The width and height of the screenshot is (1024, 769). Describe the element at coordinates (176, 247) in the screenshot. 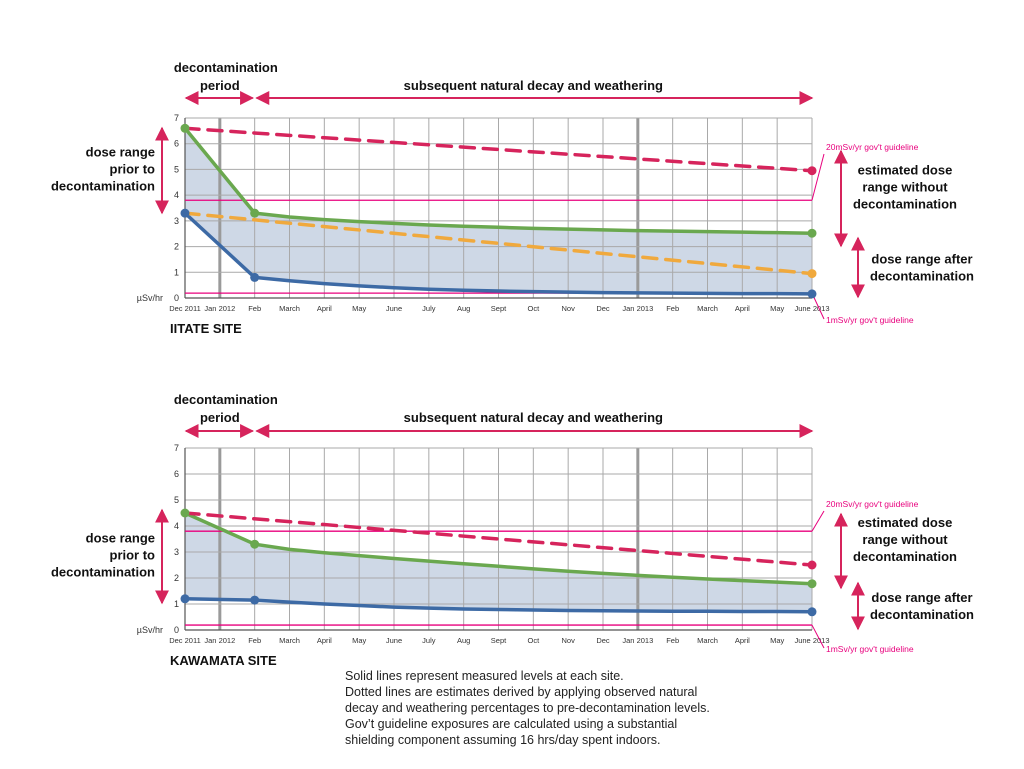

I see `y-tick-label: 2` at that location.